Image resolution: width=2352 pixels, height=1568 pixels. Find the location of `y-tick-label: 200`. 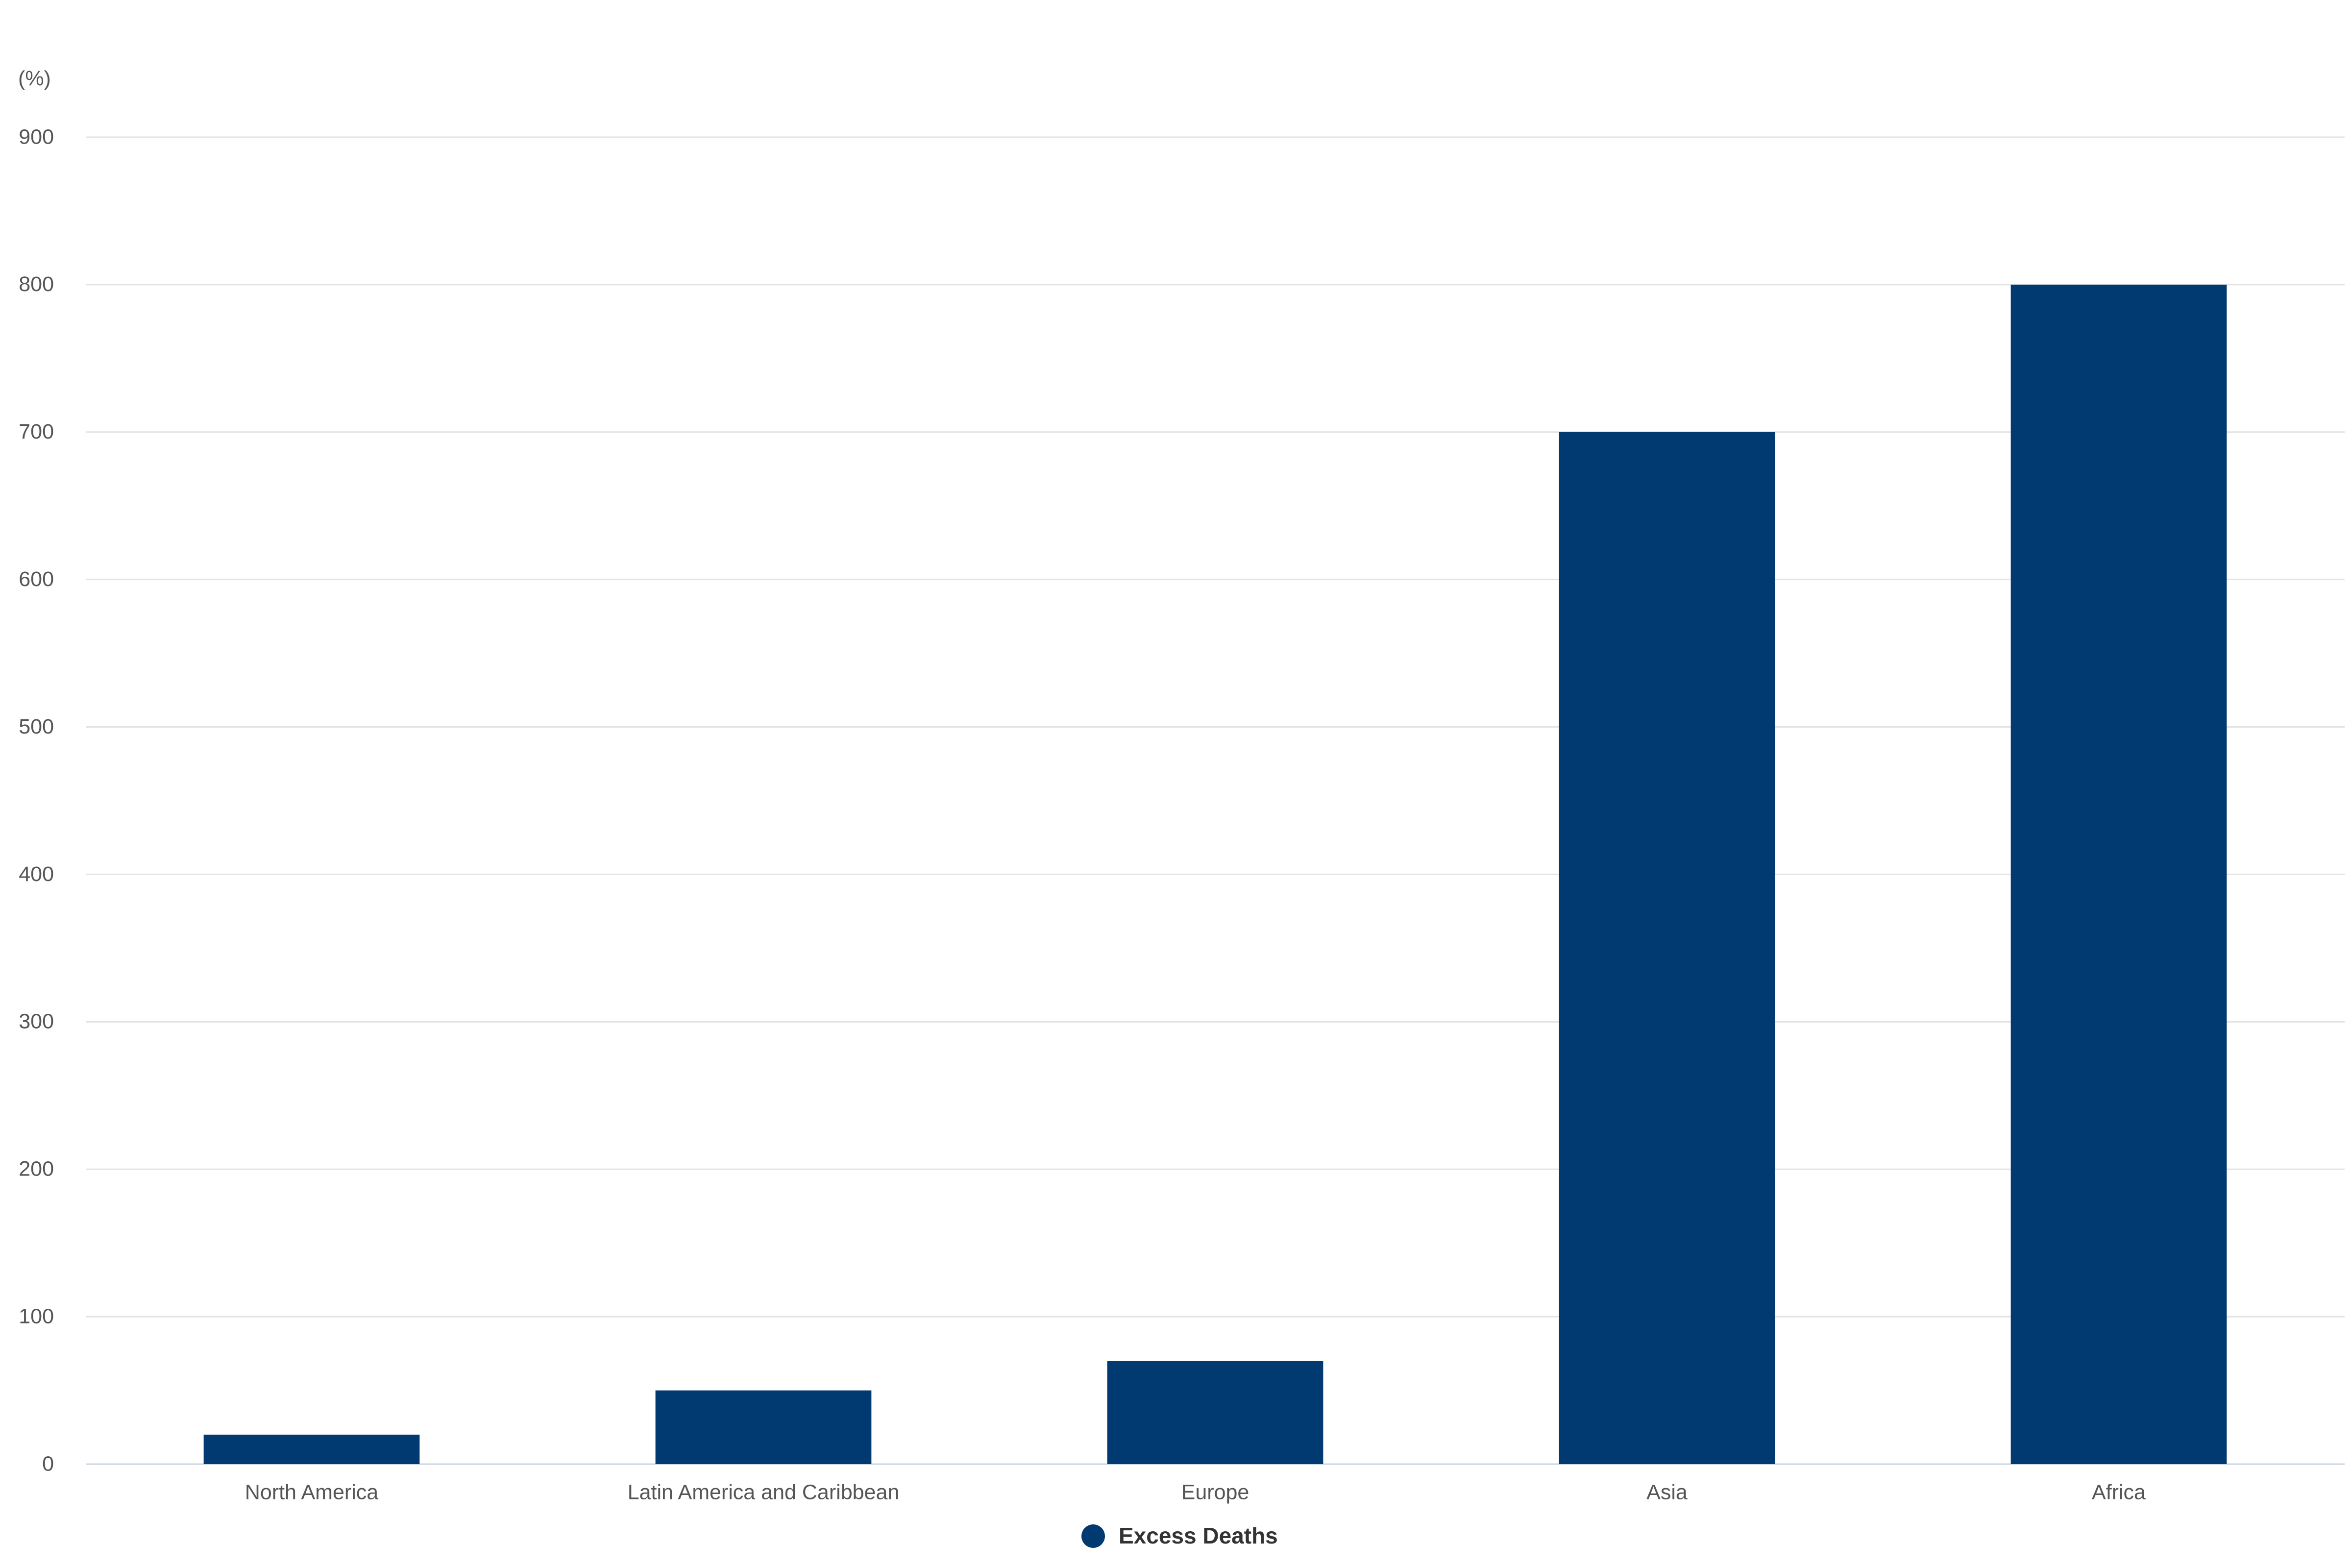

y-tick-label: 200 is located at coordinates (36, 1169).